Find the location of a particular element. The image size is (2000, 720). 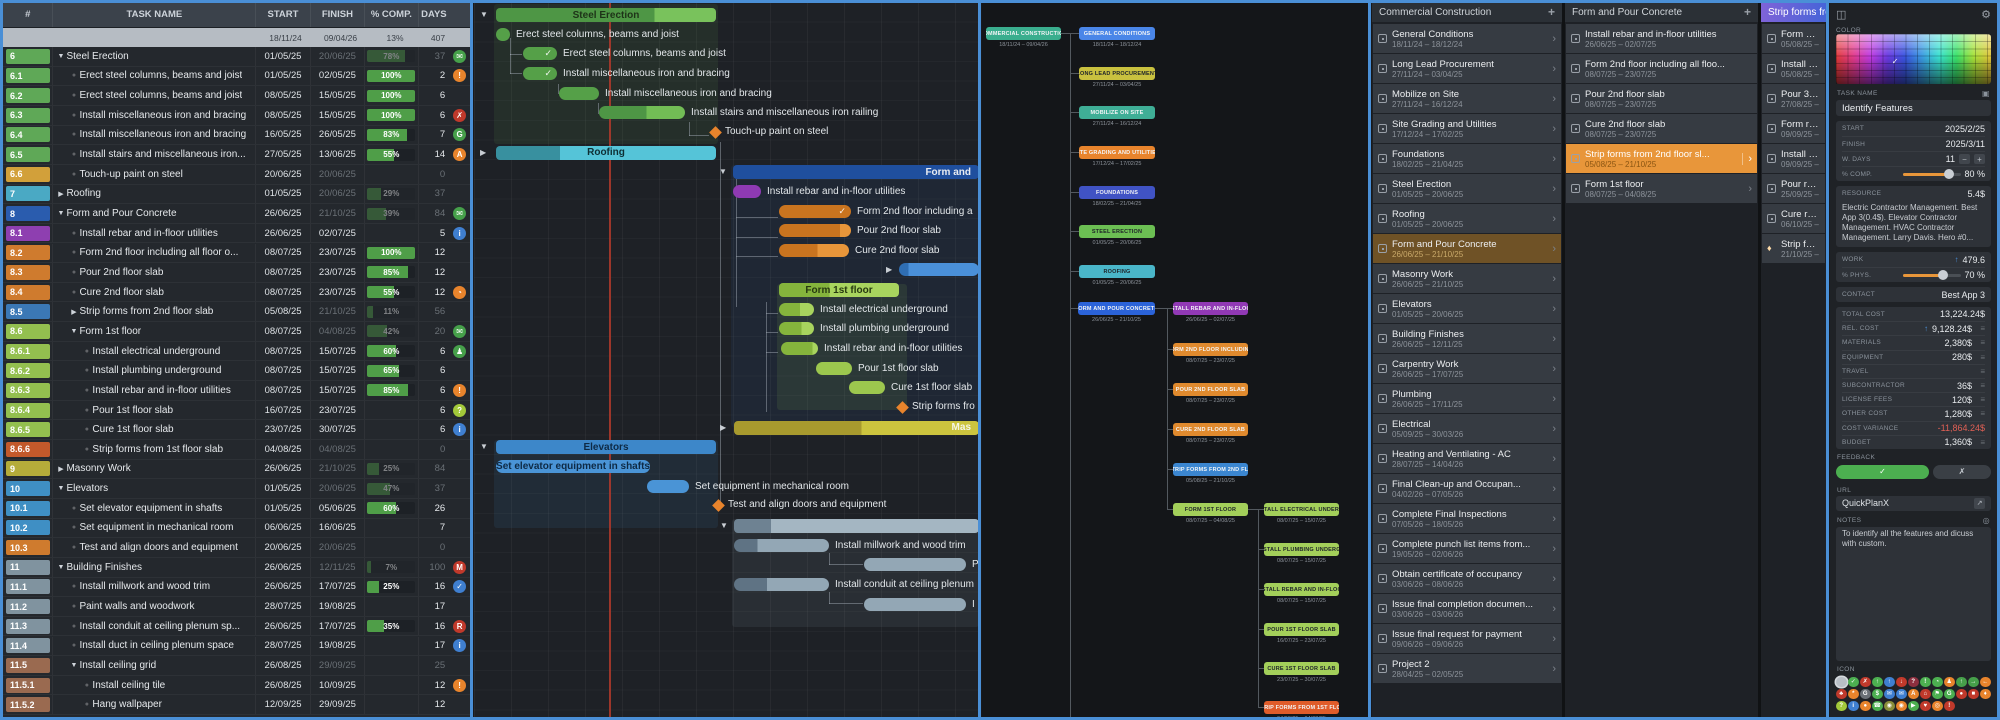

network-task-node: Roofing is located at coordinates (1117, 271).